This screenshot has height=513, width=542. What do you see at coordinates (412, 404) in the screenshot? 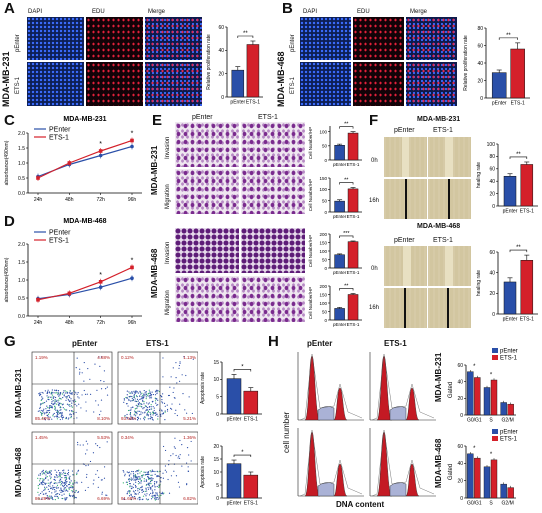
I see `g2m-peak` at bounding box center [412, 404].